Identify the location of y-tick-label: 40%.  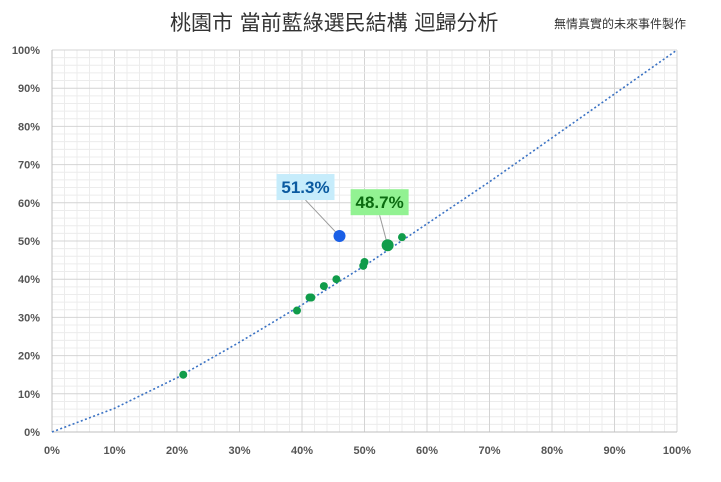
(29, 280).